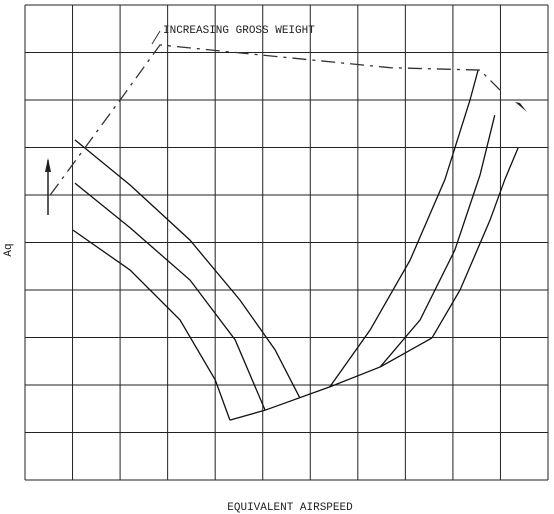 This screenshot has width=554, height=514. What do you see at coordinates (290, 508) in the screenshot?
I see `x-axis-label: EQUIVALENT AIRSPEED` at bounding box center [290, 508].